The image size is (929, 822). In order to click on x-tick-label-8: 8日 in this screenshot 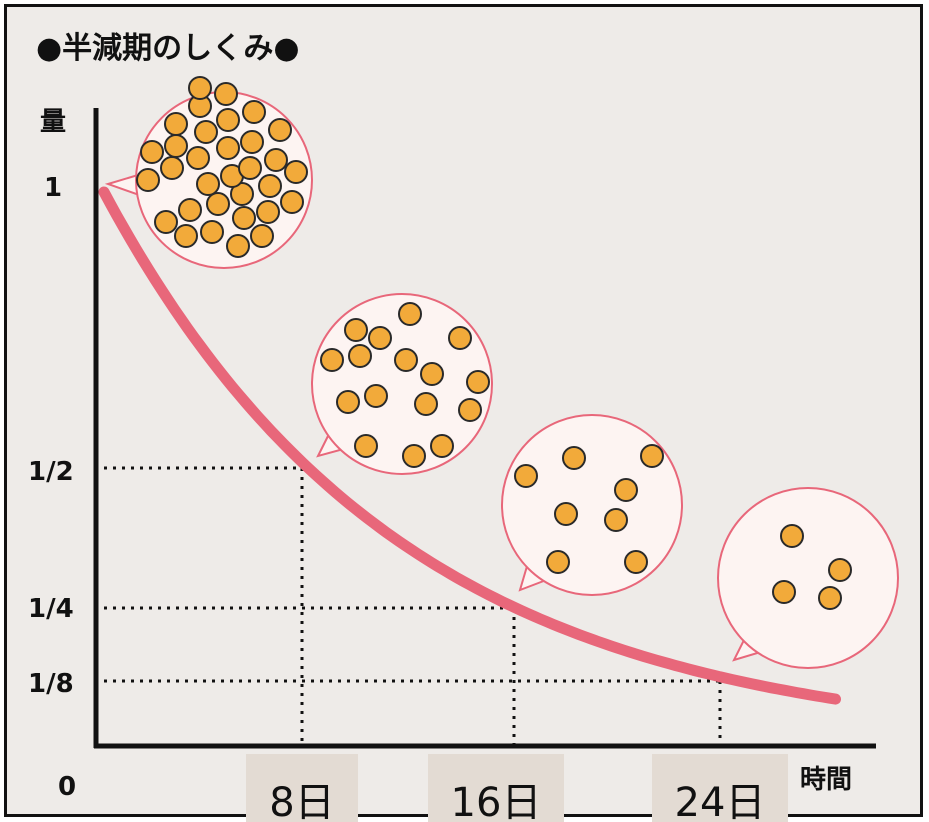, I will do `click(301, 801)`.